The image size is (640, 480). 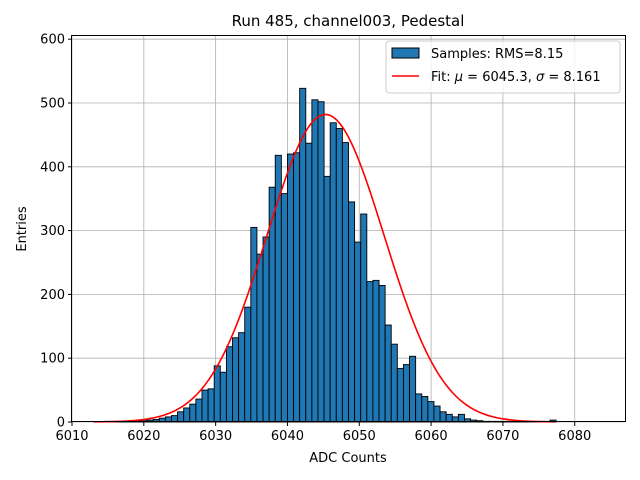 I want to click on x-axis-ticks: 6010 6020 6030 6040 6050 6060 6070 6080, so click(x=323, y=433).